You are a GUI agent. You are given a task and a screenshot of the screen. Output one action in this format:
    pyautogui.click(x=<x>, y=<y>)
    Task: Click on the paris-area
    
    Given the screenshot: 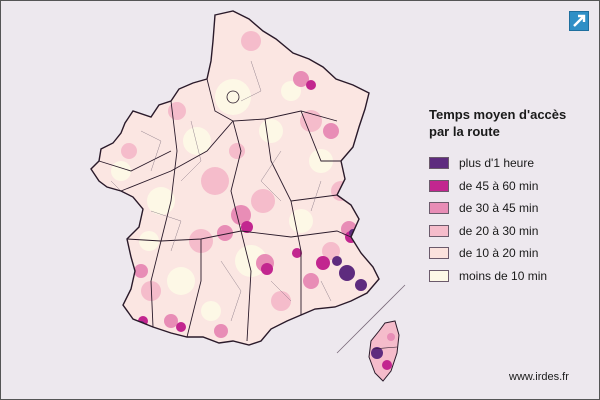 What is the action you would take?
    pyautogui.click(x=233, y=97)
    